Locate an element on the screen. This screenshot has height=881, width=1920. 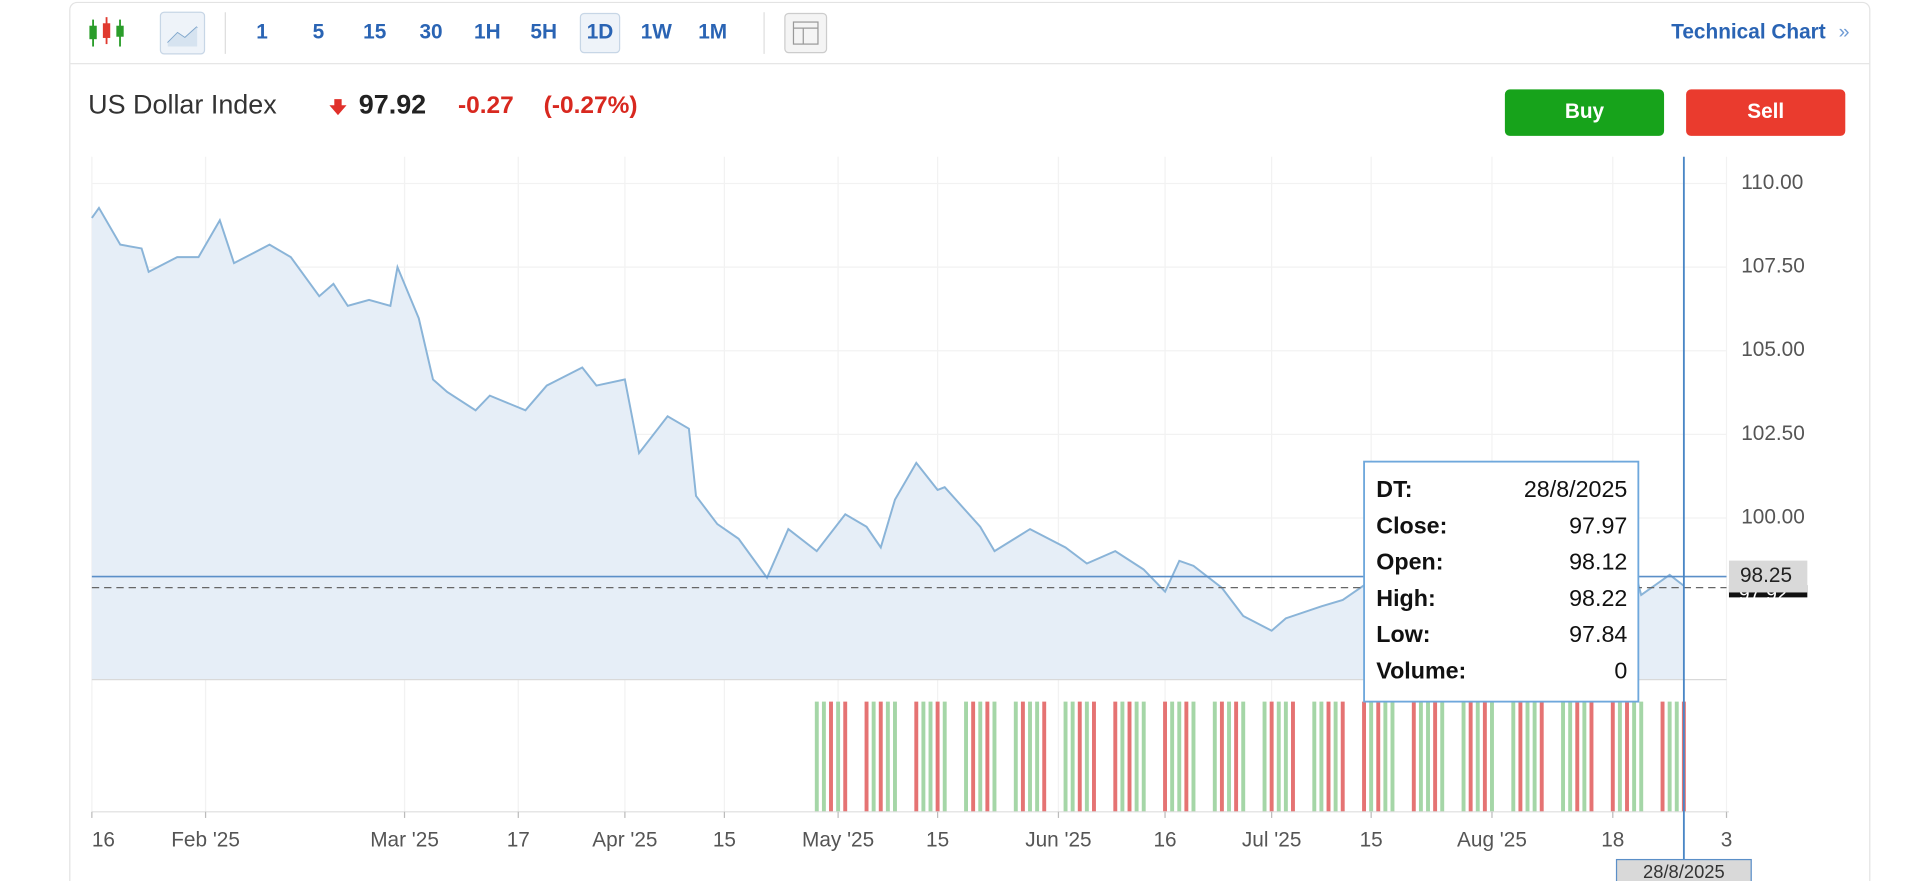
x-tick-label: 15 is located at coordinates (724, 840).